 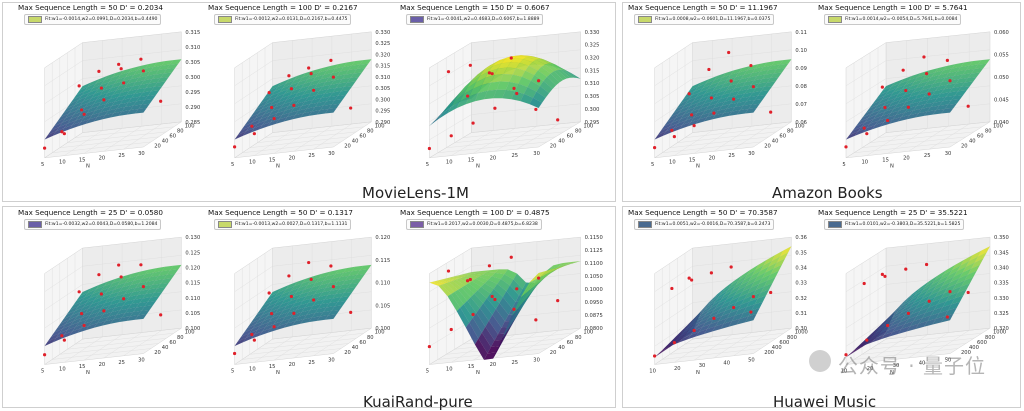 I want to click on z-tick-label: 0.11, so click(x=801, y=33).